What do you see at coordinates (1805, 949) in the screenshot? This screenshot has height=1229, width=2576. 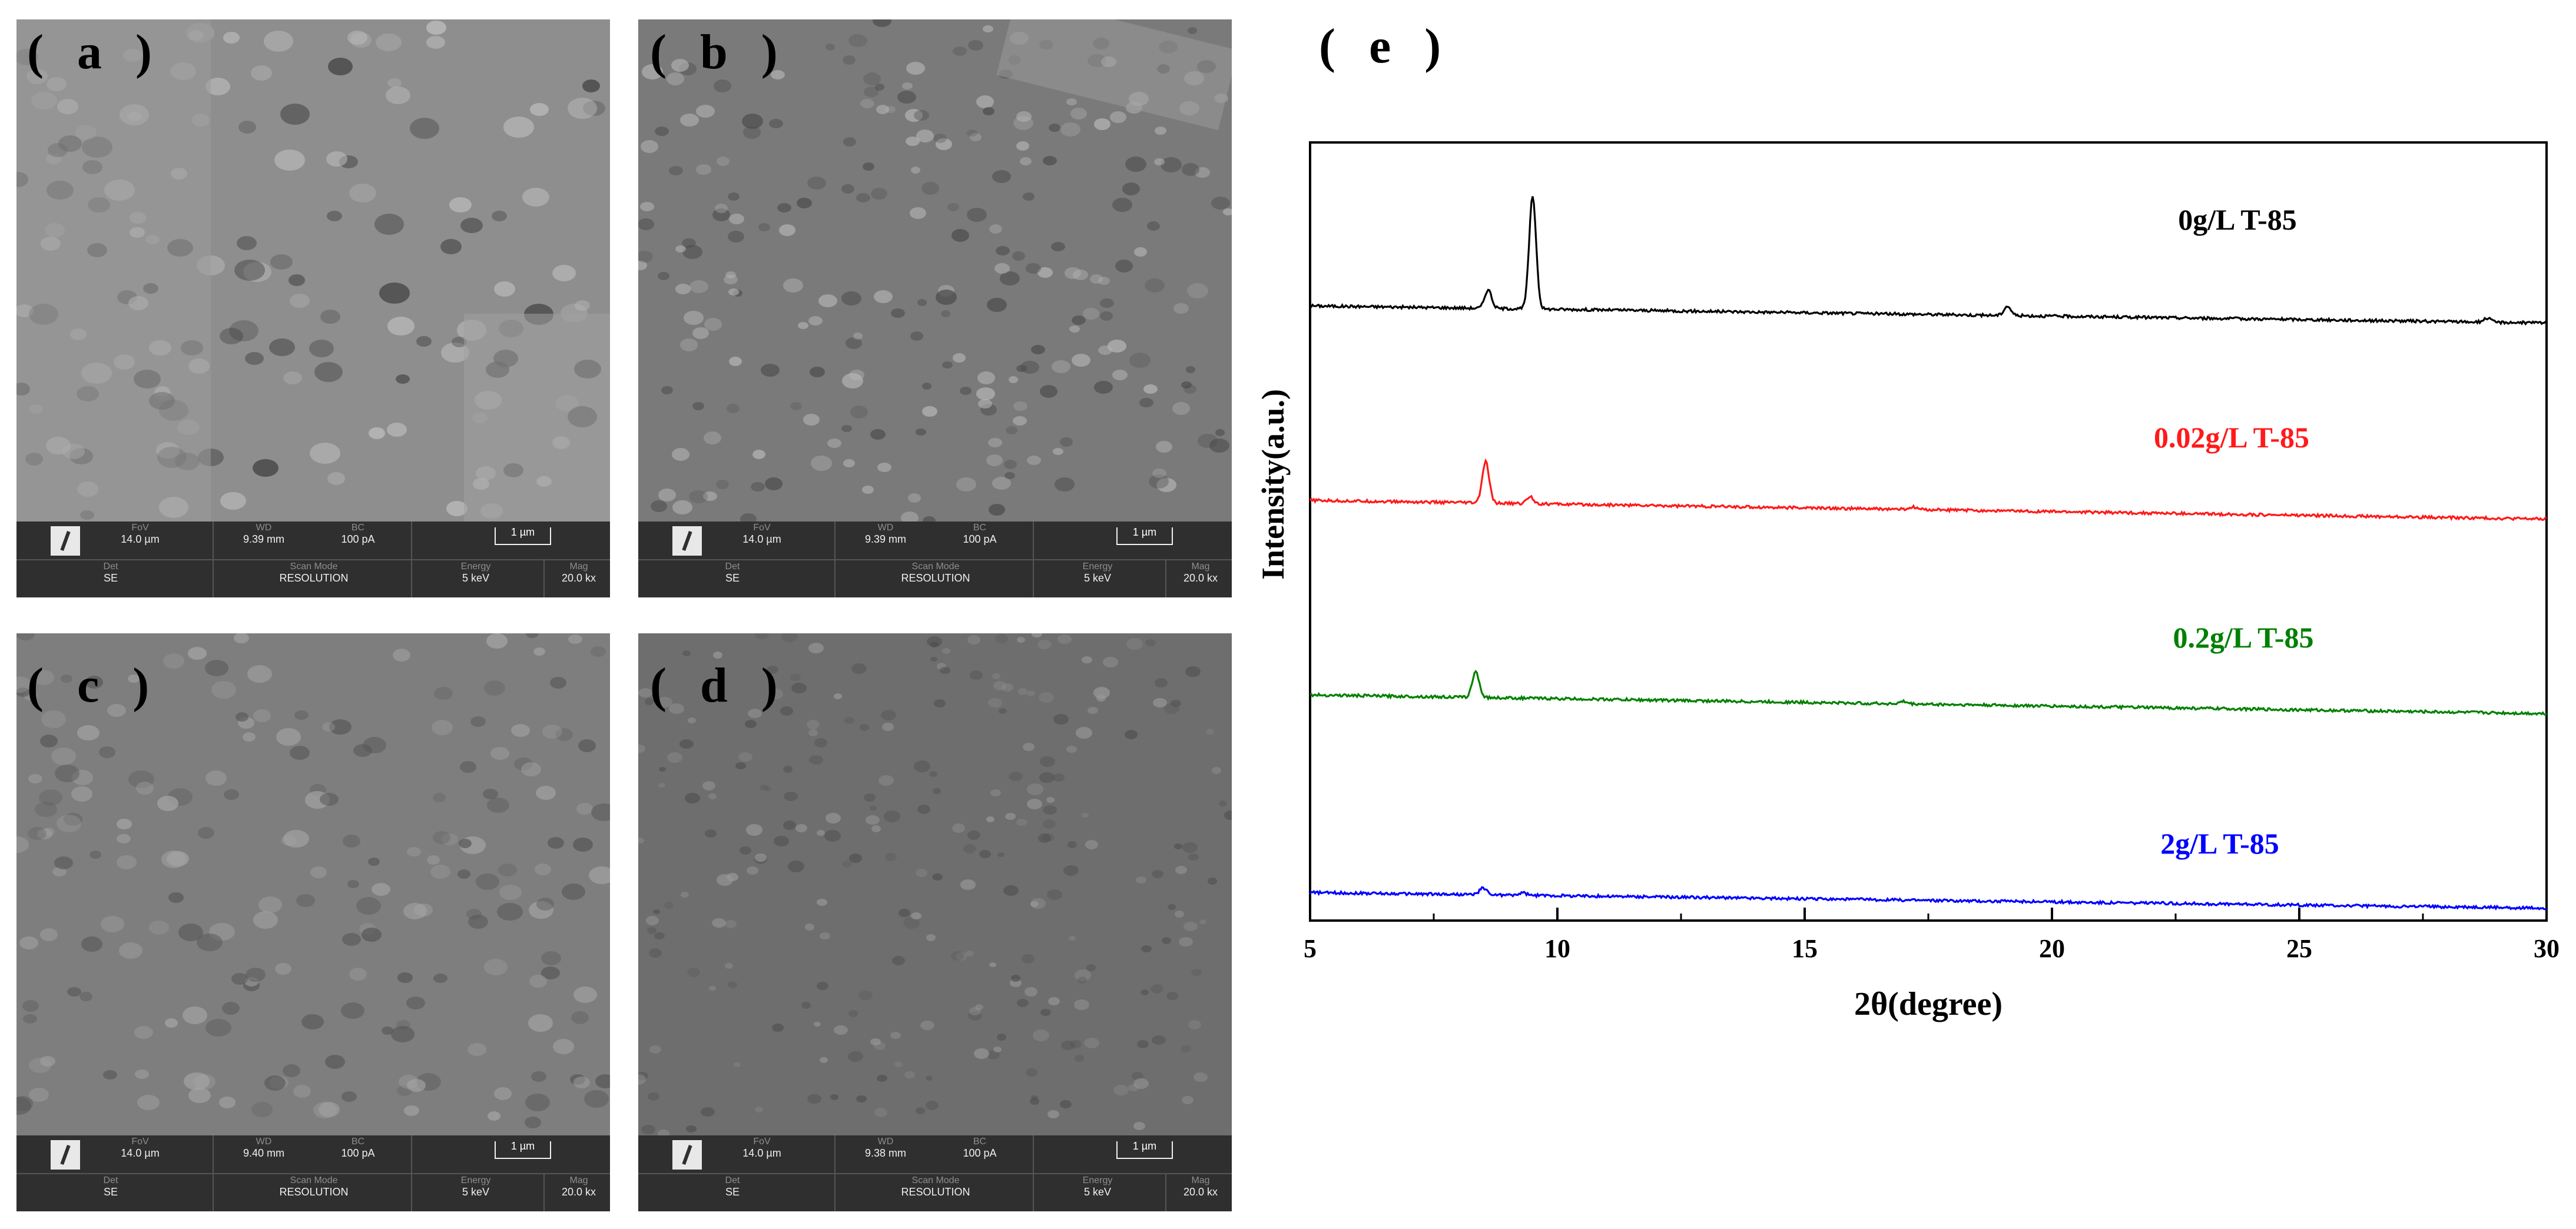 I see `x-tick-label: 15` at bounding box center [1805, 949].